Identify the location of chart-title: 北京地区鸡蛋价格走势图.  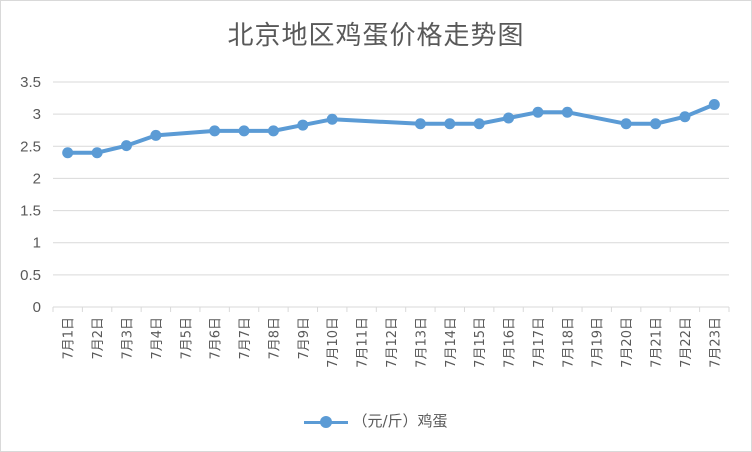
(376, 36).